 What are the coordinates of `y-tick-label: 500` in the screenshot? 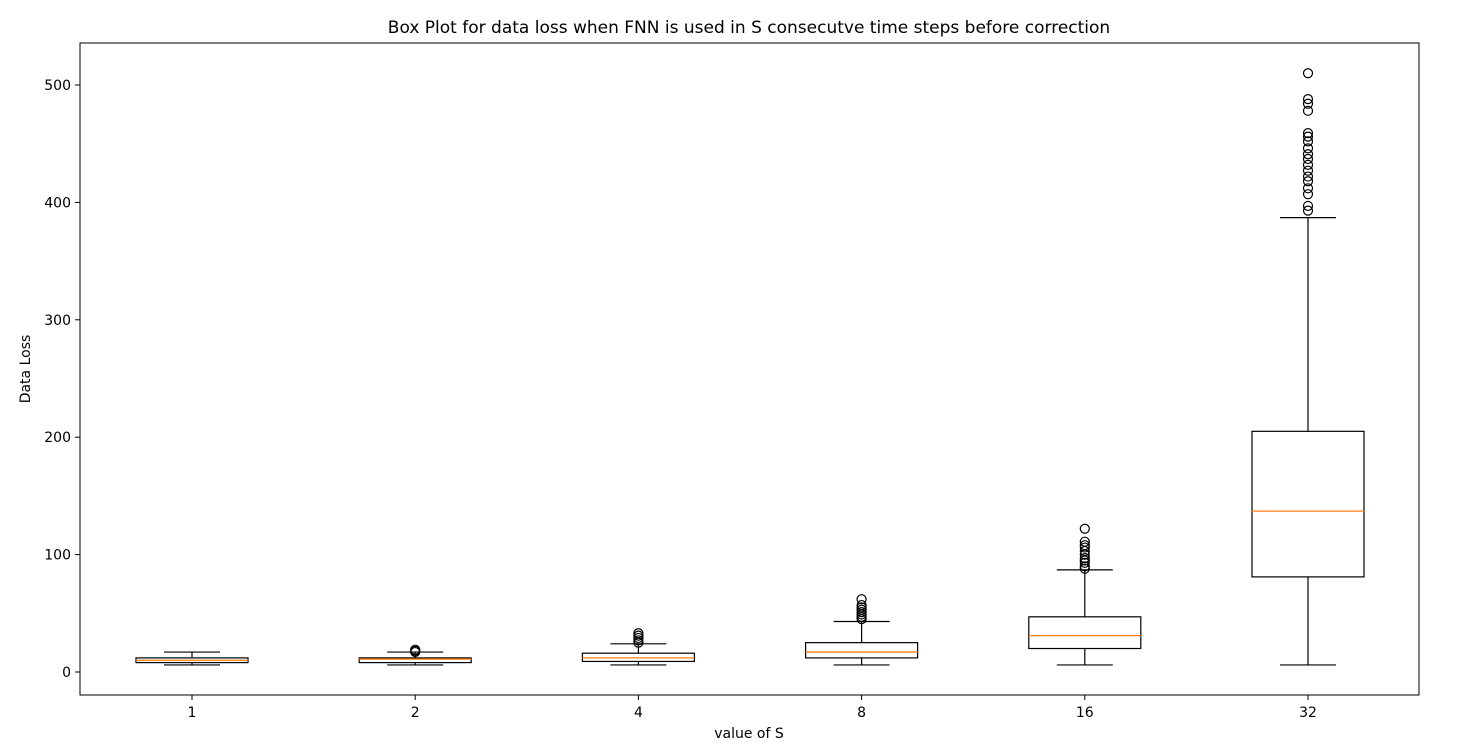 It's located at (57, 86).